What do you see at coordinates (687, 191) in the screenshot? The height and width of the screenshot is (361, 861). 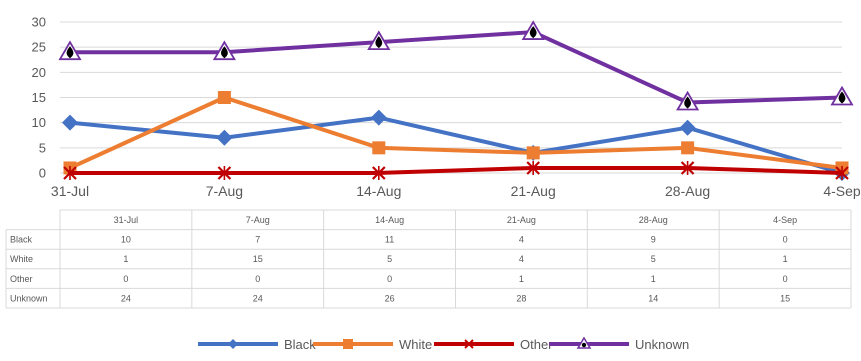 I see `x-tick-label: 28-Aug` at bounding box center [687, 191].